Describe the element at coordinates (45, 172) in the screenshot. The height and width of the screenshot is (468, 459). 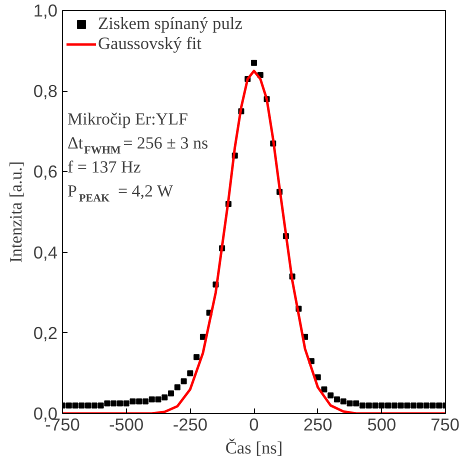
I see `y-tick-label: 0,6` at that location.